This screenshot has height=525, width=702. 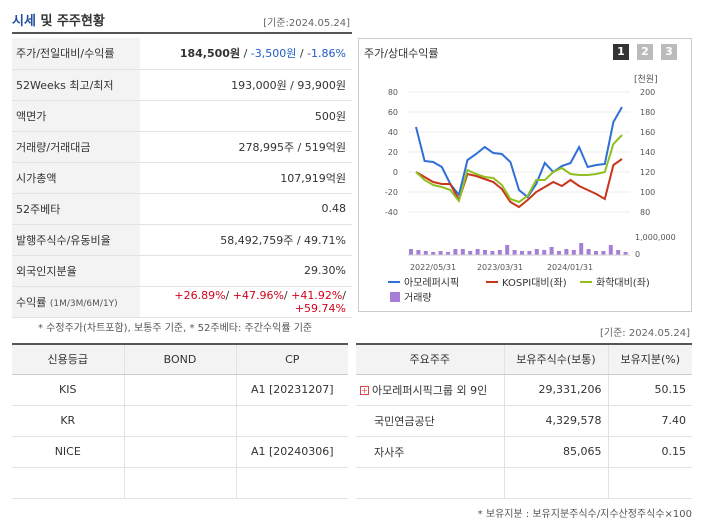 I want to click on stat-value: 107,919억원, so click(x=246, y=178).